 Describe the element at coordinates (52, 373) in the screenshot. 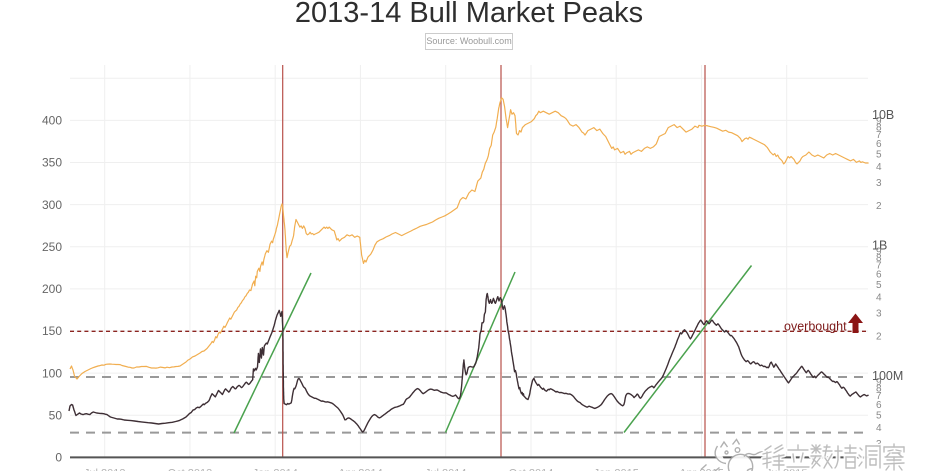

I see `svg-text: 100` at that location.